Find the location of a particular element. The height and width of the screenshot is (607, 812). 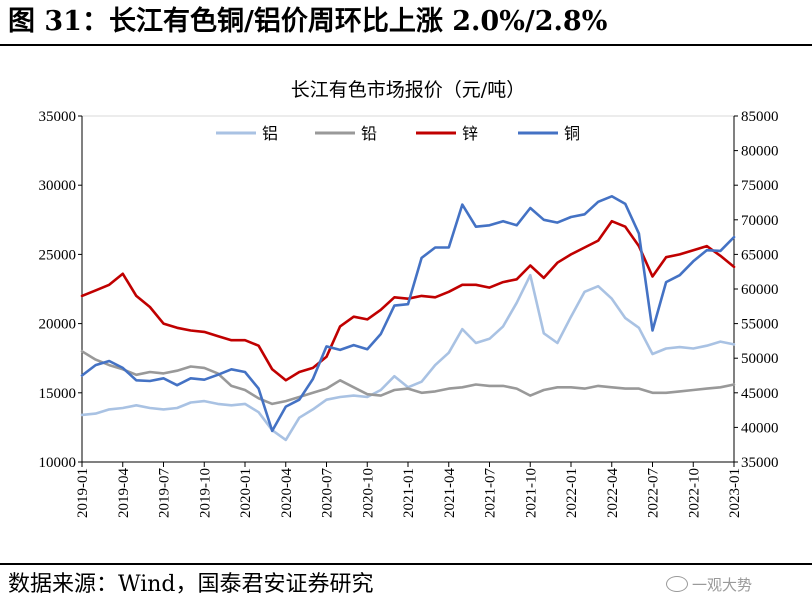

x-tick-label: 2022-04 is located at coordinates (613, 493).